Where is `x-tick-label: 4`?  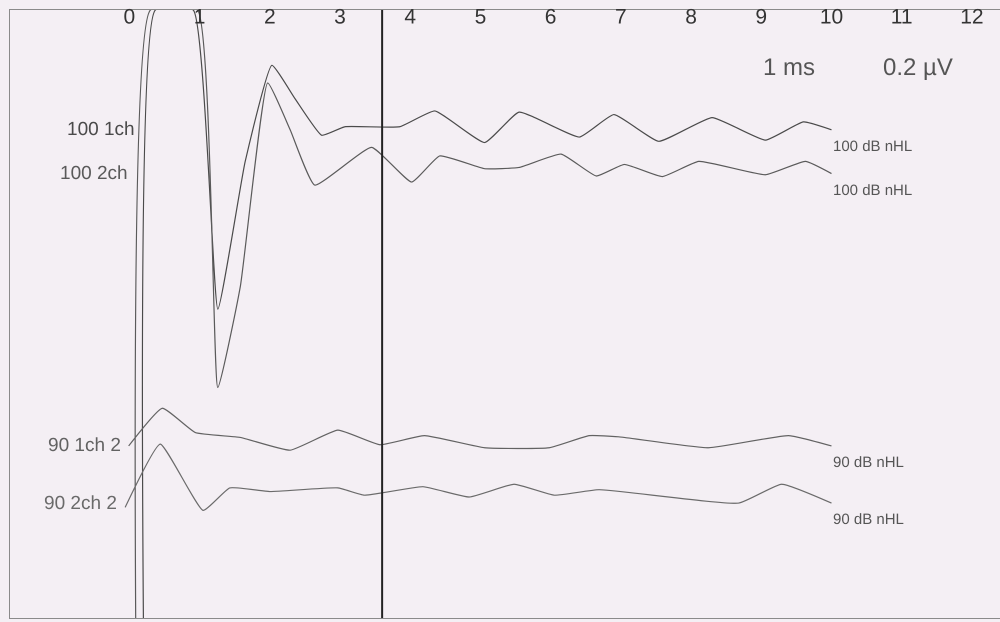
x-tick-label: 4 is located at coordinates (410, 17).